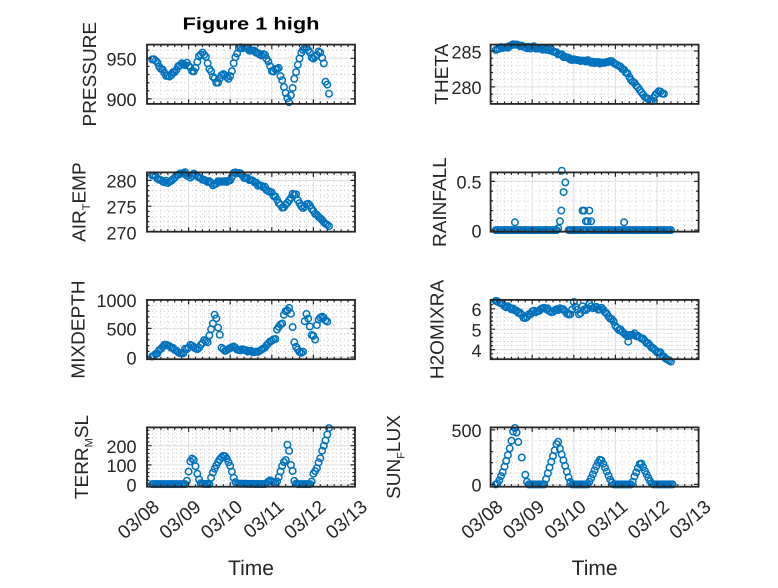 The image size is (778, 588). I want to click on svg-text: 275, so click(121, 208).